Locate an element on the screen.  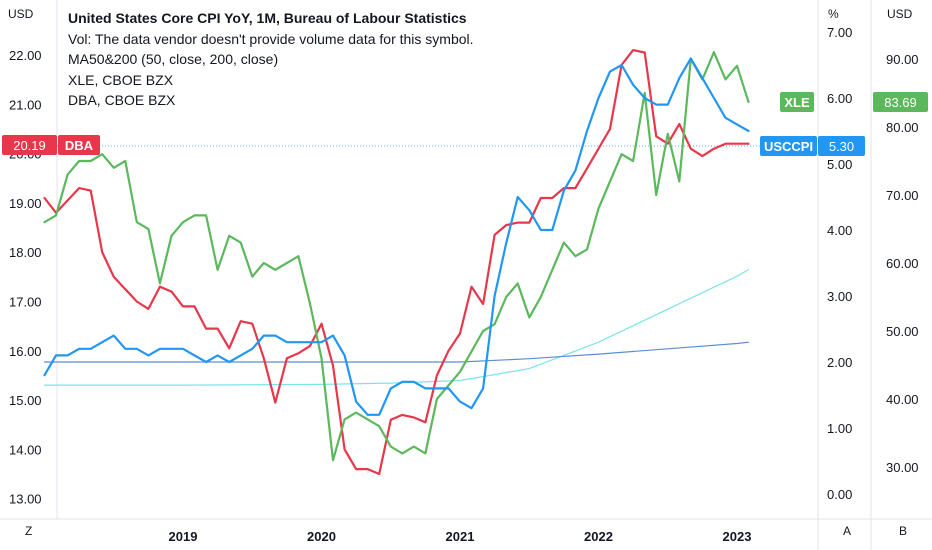
left-tick-label: 16.00 is located at coordinates (25, 351).